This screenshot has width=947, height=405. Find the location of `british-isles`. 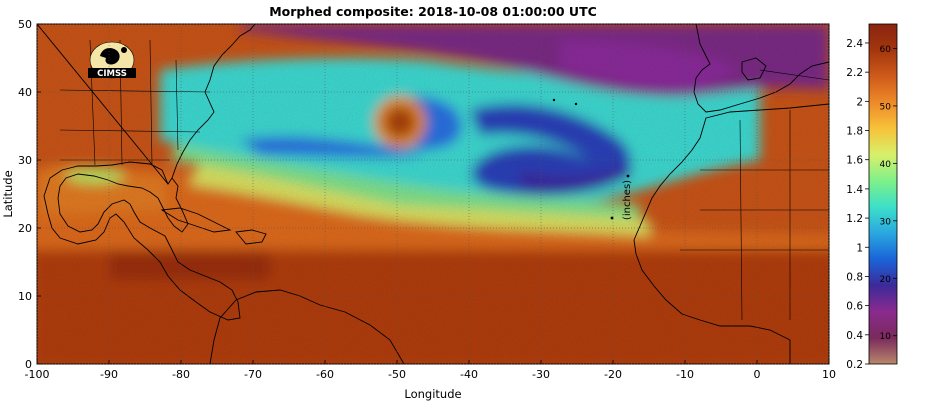

british-isles is located at coordinates (754, 69).